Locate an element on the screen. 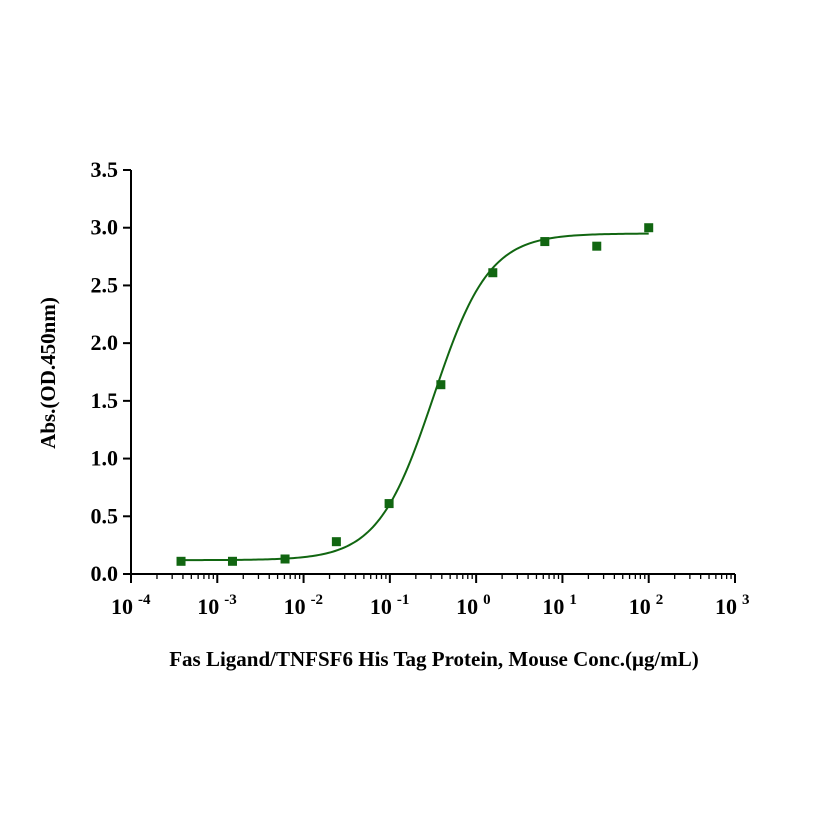  y-tick-label: 2.0 is located at coordinates (105, 342).